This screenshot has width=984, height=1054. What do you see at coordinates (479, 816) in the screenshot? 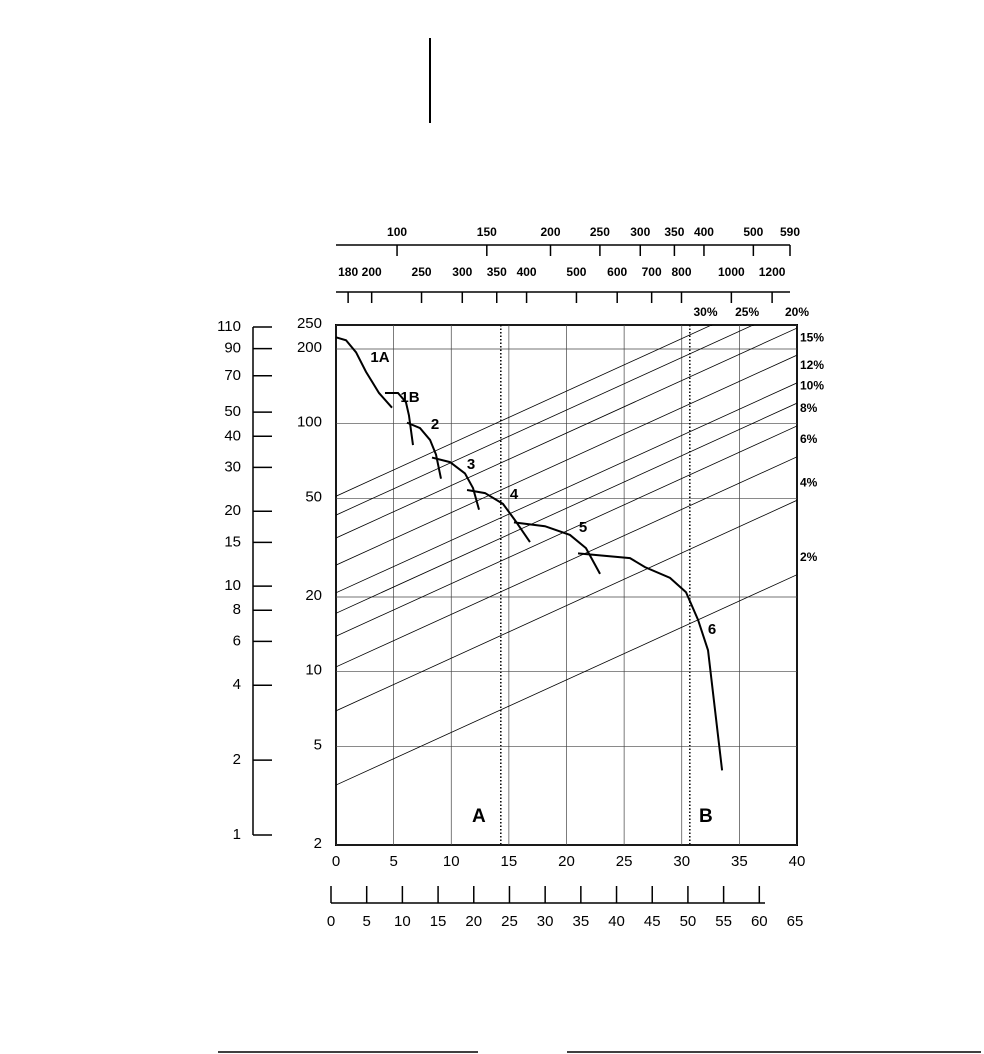
I see `marker-label: A` at bounding box center [479, 816].